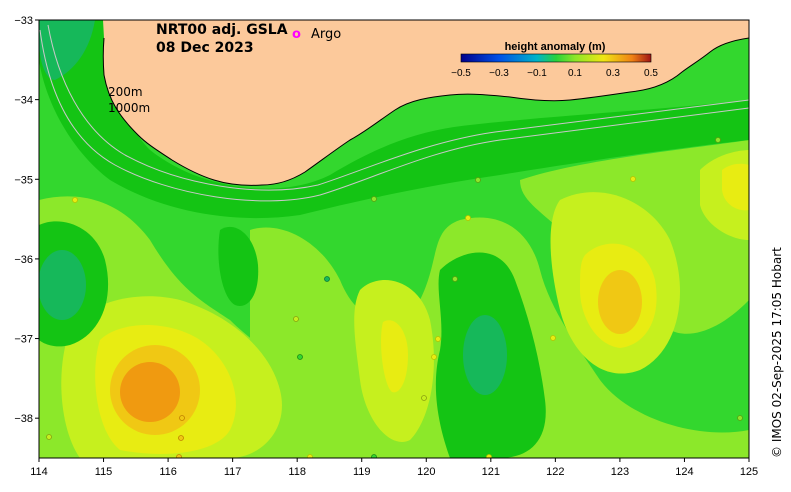 The image size is (791, 492). What do you see at coordinates (150, 392) in the screenshot?
I see `anomaly-region-orange` at bounding box center [150, 392].